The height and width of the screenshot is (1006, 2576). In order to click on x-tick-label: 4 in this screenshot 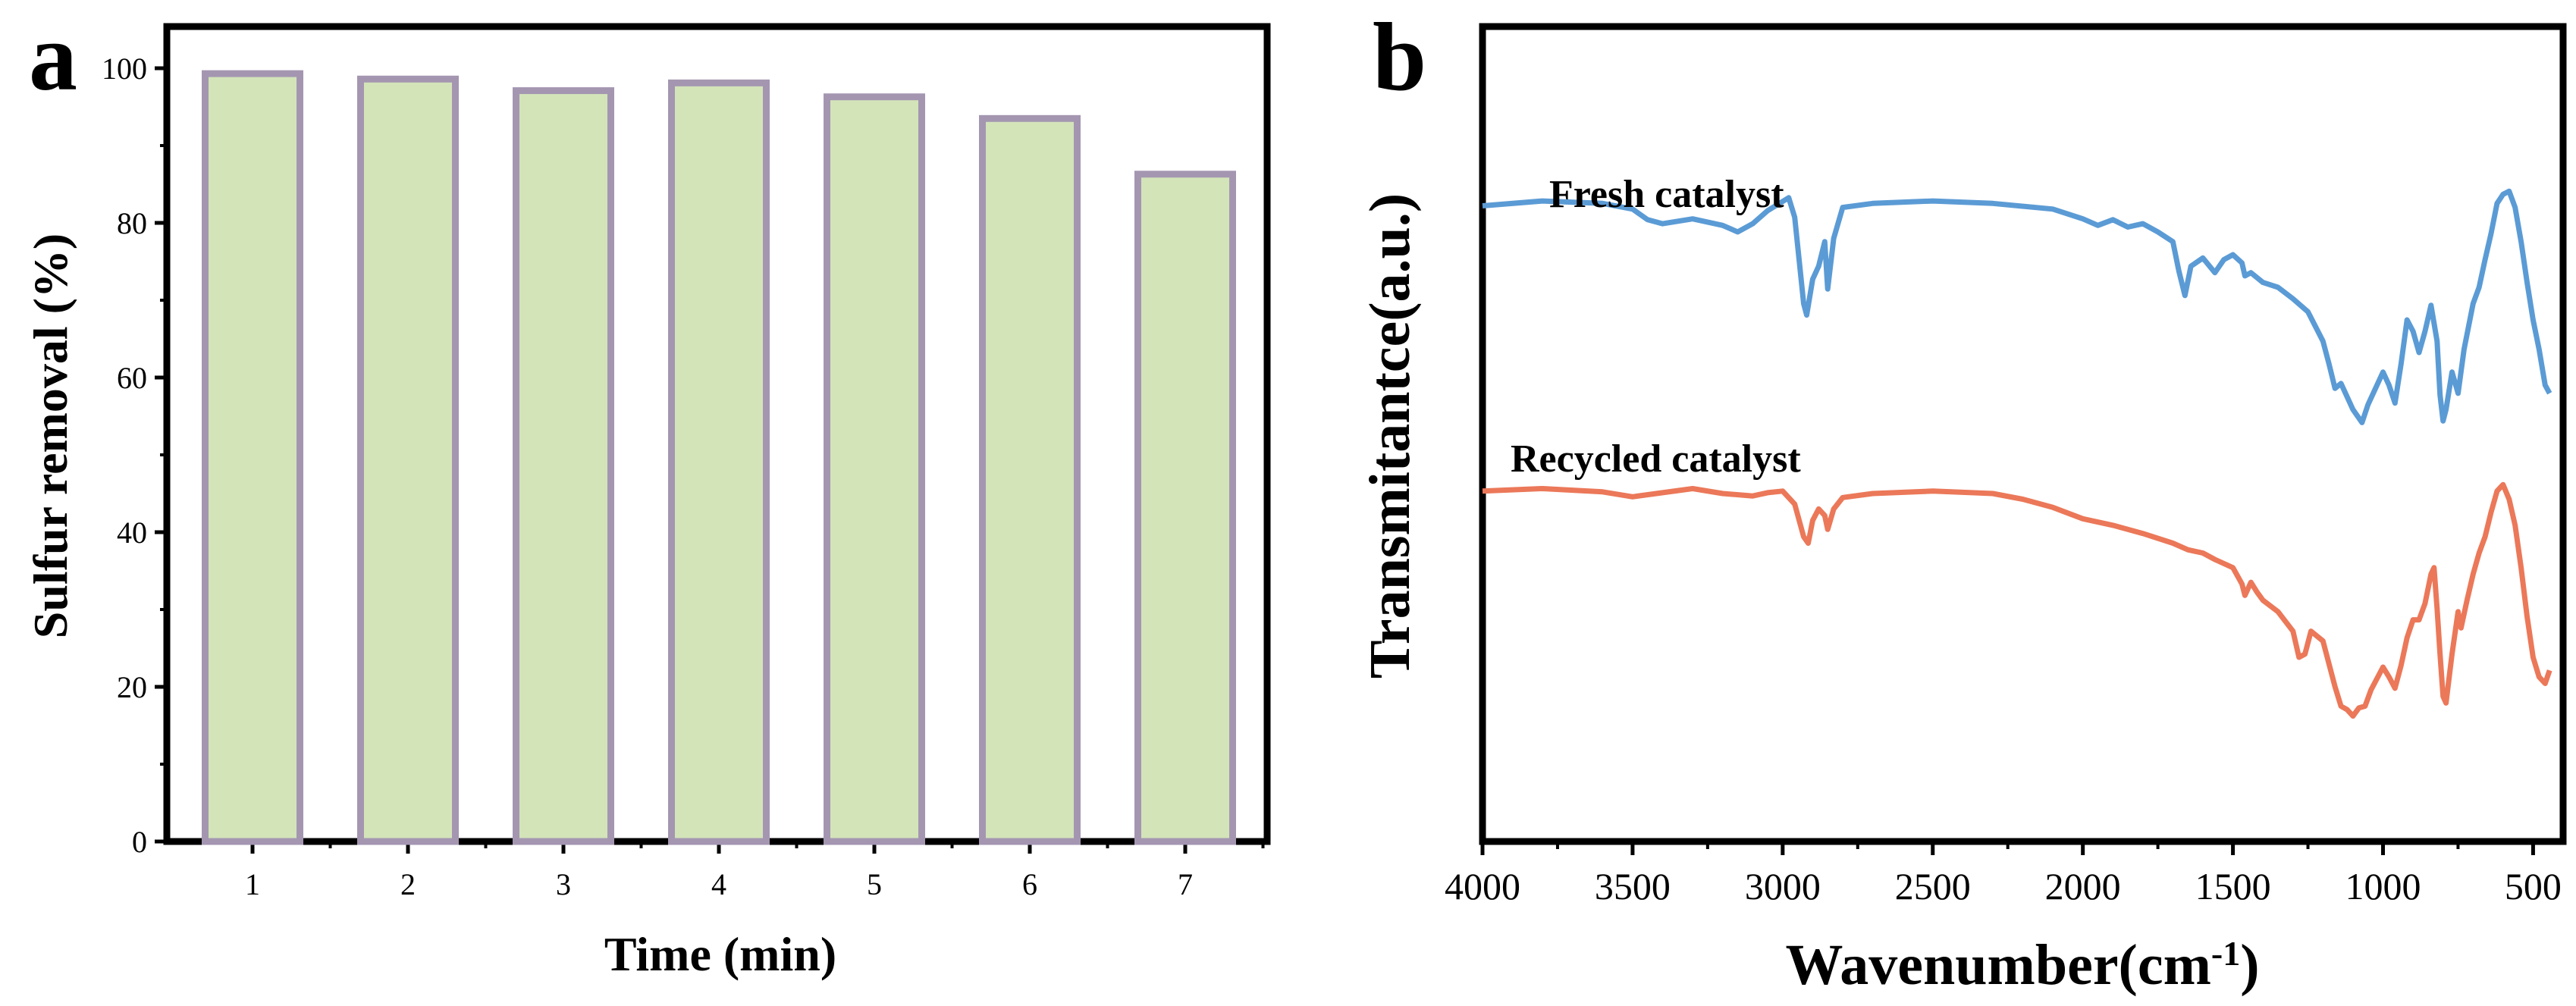, I will do `click(718, 884)`.